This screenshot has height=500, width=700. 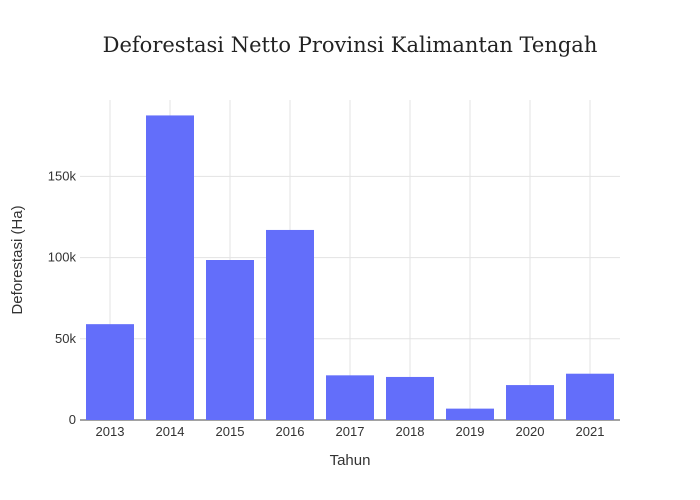 I want to click on bar-2014, so click(x=170, y=268).